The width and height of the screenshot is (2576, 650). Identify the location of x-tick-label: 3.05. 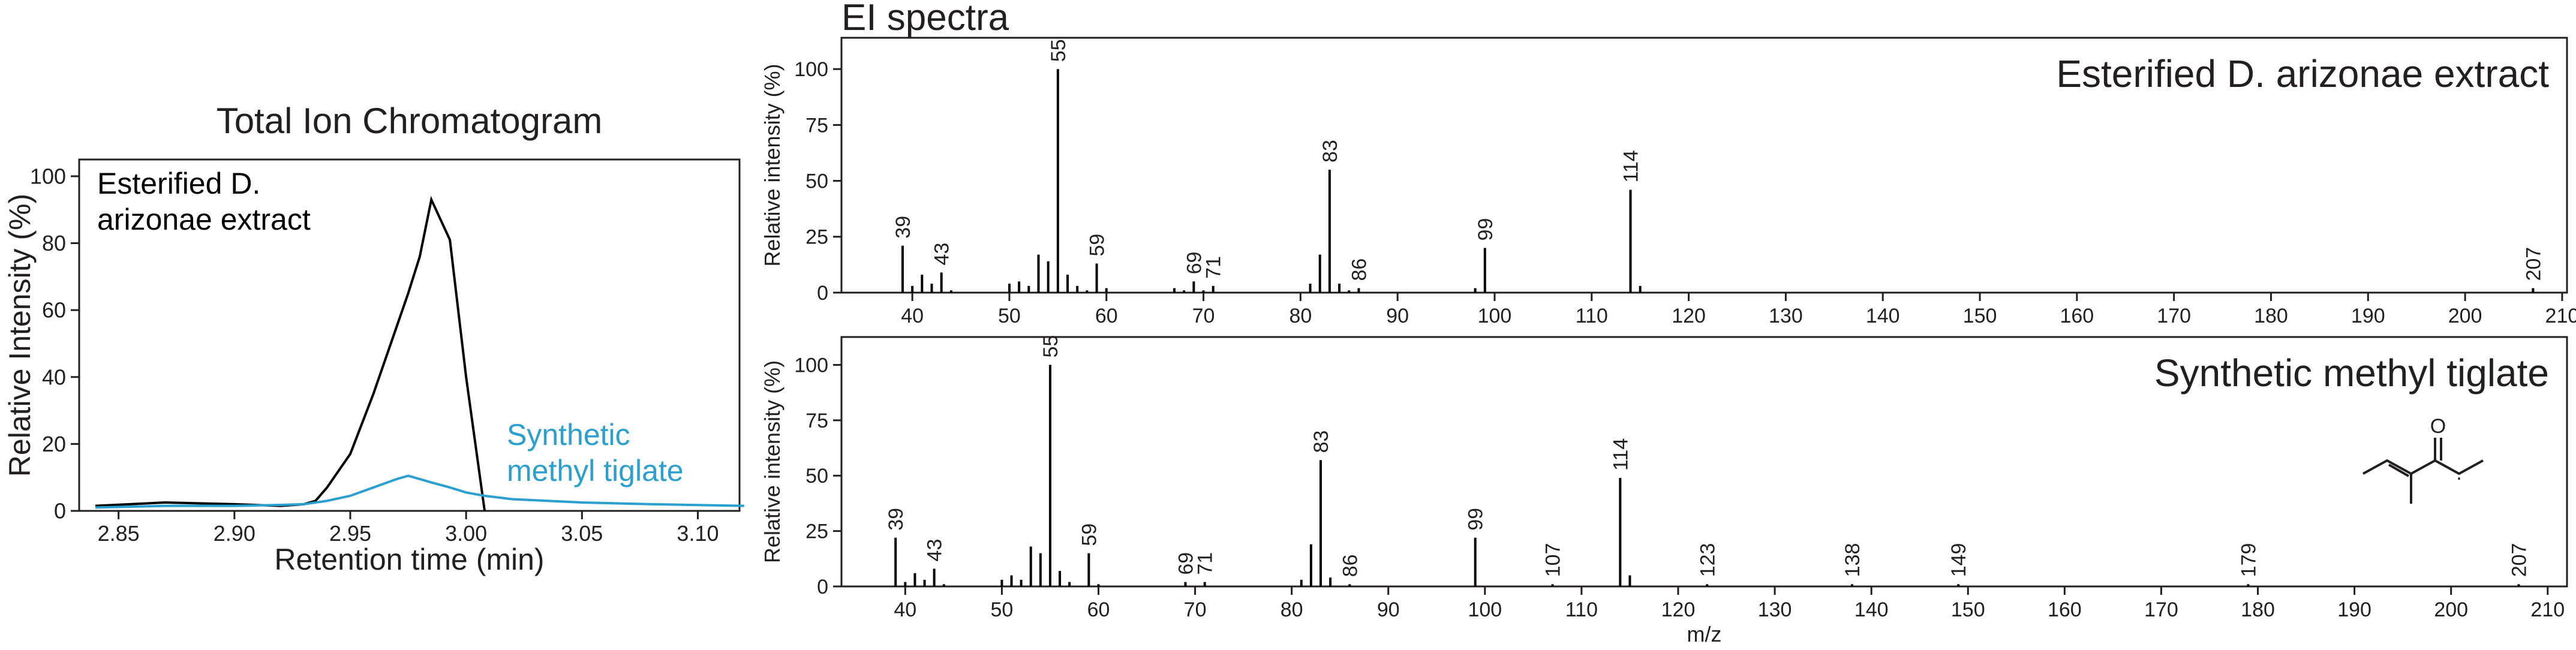
(582, 533).